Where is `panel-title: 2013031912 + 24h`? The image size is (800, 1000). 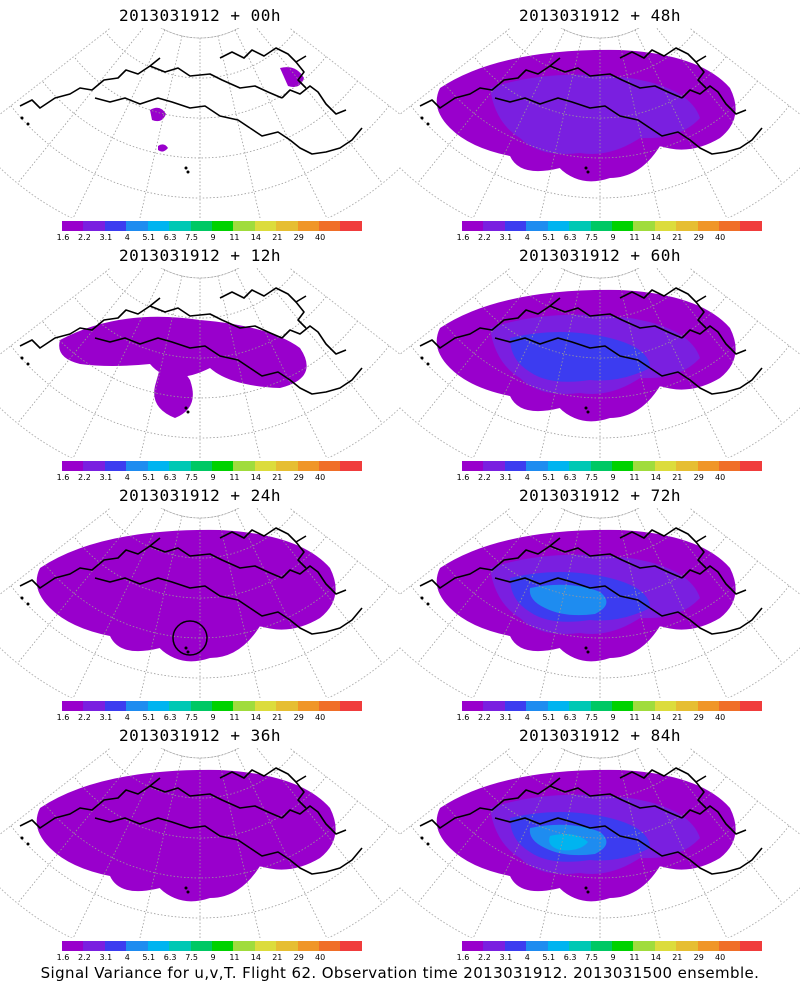 panel-title: 2013031912 + 24h is located at coordinates (200, 495).